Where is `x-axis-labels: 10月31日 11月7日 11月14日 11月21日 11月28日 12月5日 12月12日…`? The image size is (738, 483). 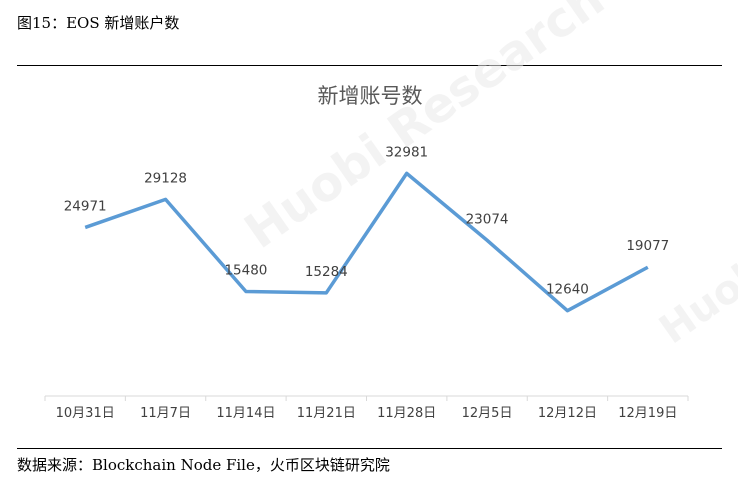
x-axis-labels: 10月31日 11月7日 11月14日 11月21日 11月28日 12月5日 12月12日… is located at coordinates (367, 413).